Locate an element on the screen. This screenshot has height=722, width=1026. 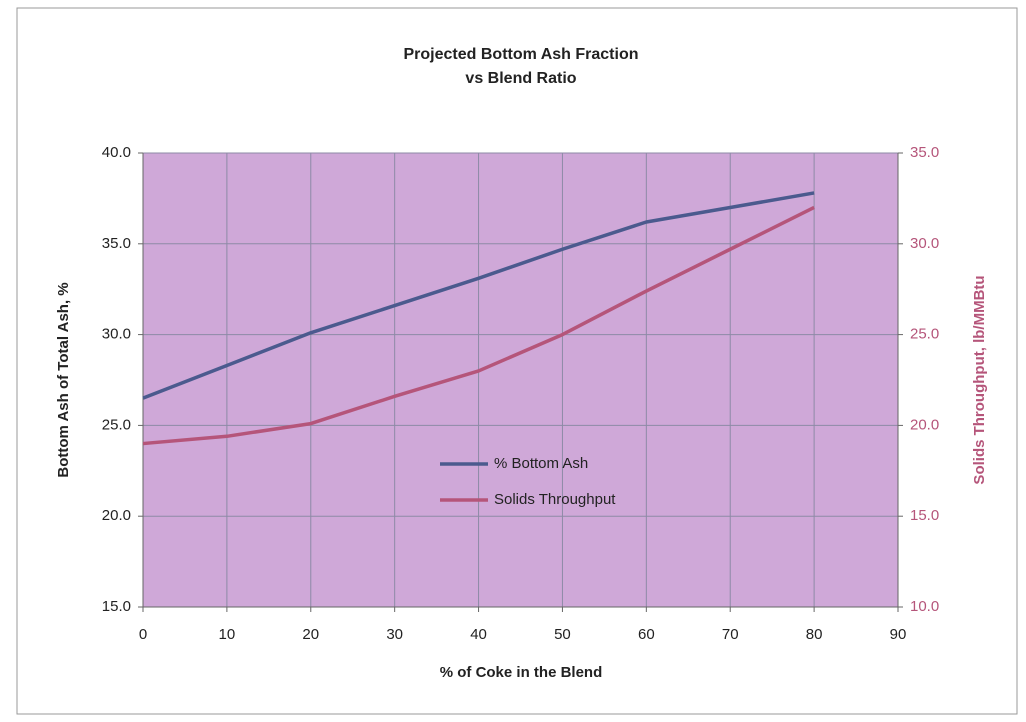
legend-label: % Bottom Ash is located at coordinates (541, 463).